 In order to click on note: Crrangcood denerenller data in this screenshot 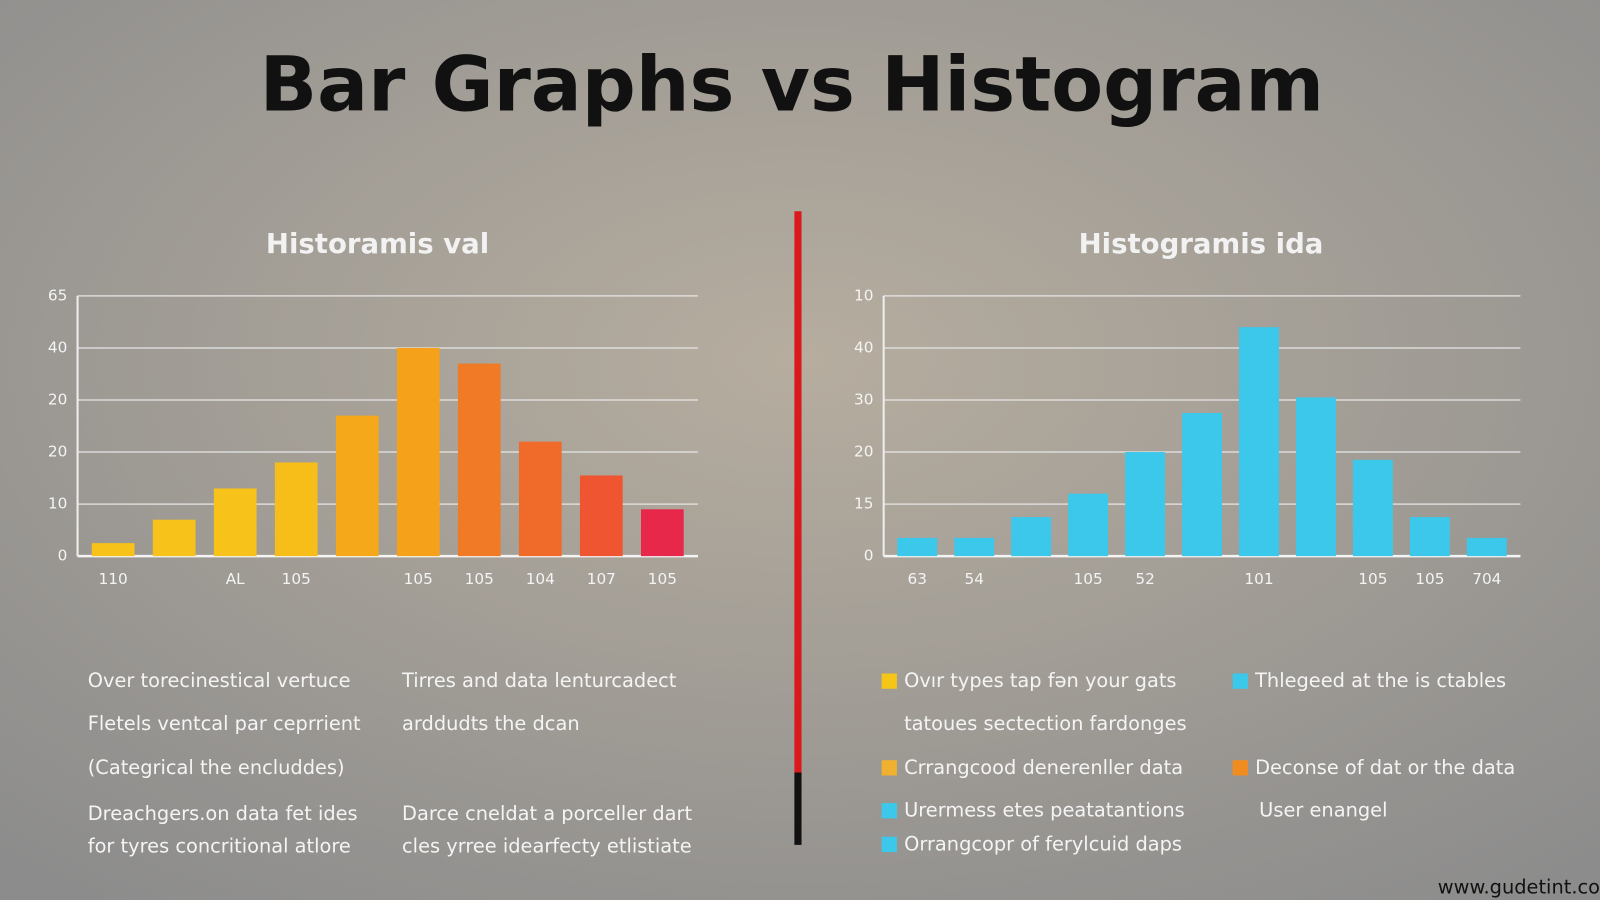, I will do `click(1043, 767)`.